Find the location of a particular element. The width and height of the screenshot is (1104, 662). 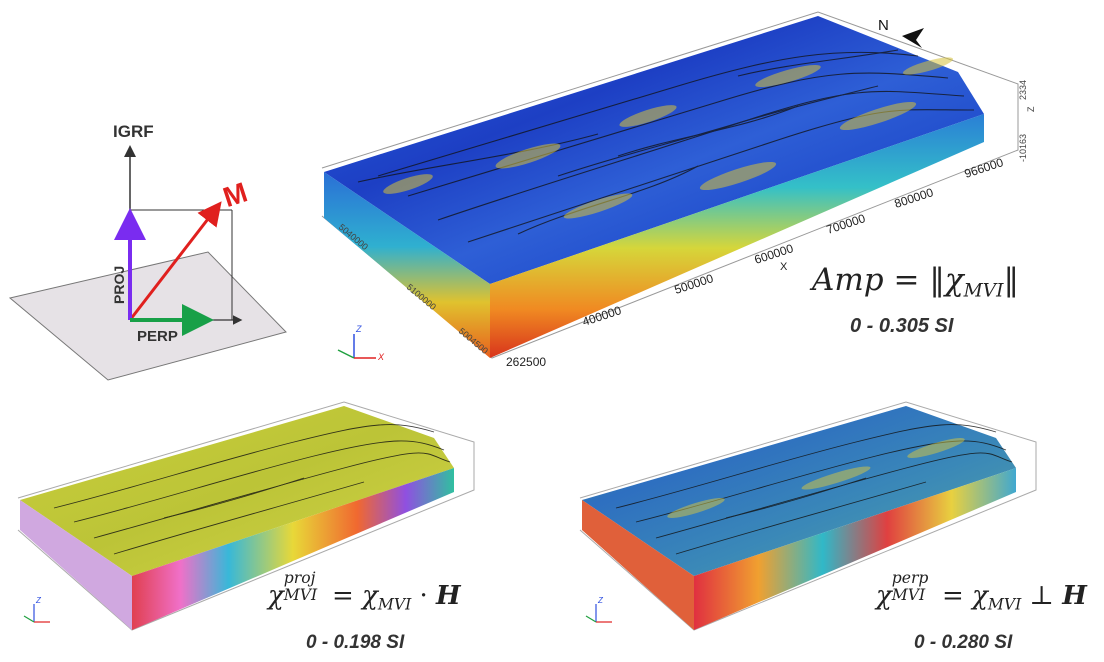

proj-block-view: Z is located at coordinates (246, 516).